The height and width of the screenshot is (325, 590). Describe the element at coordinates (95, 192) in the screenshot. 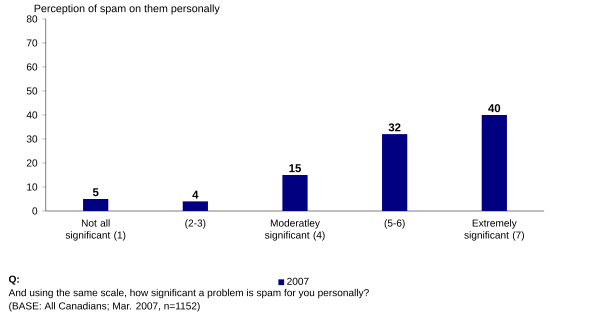

I see `data-label: 5` at that location.